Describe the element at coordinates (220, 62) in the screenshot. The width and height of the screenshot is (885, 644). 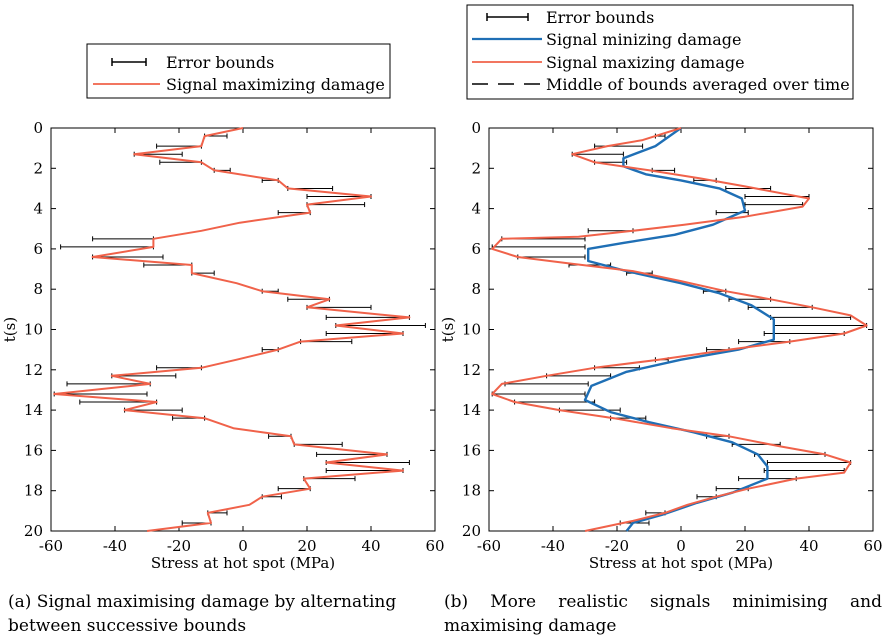
I see `legend-a-bounds-label: Error bounds` at that location.